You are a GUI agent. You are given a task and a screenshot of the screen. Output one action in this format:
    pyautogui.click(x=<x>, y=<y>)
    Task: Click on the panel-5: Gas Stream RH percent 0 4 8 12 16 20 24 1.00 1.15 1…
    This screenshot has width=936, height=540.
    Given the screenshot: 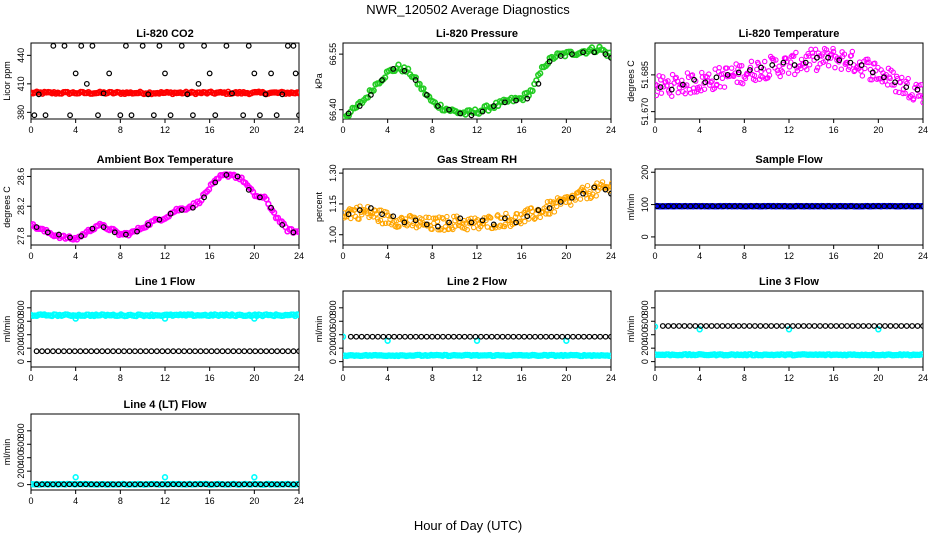 What is the action you would take?
    pyautogui.click(x=465, y=207)
    